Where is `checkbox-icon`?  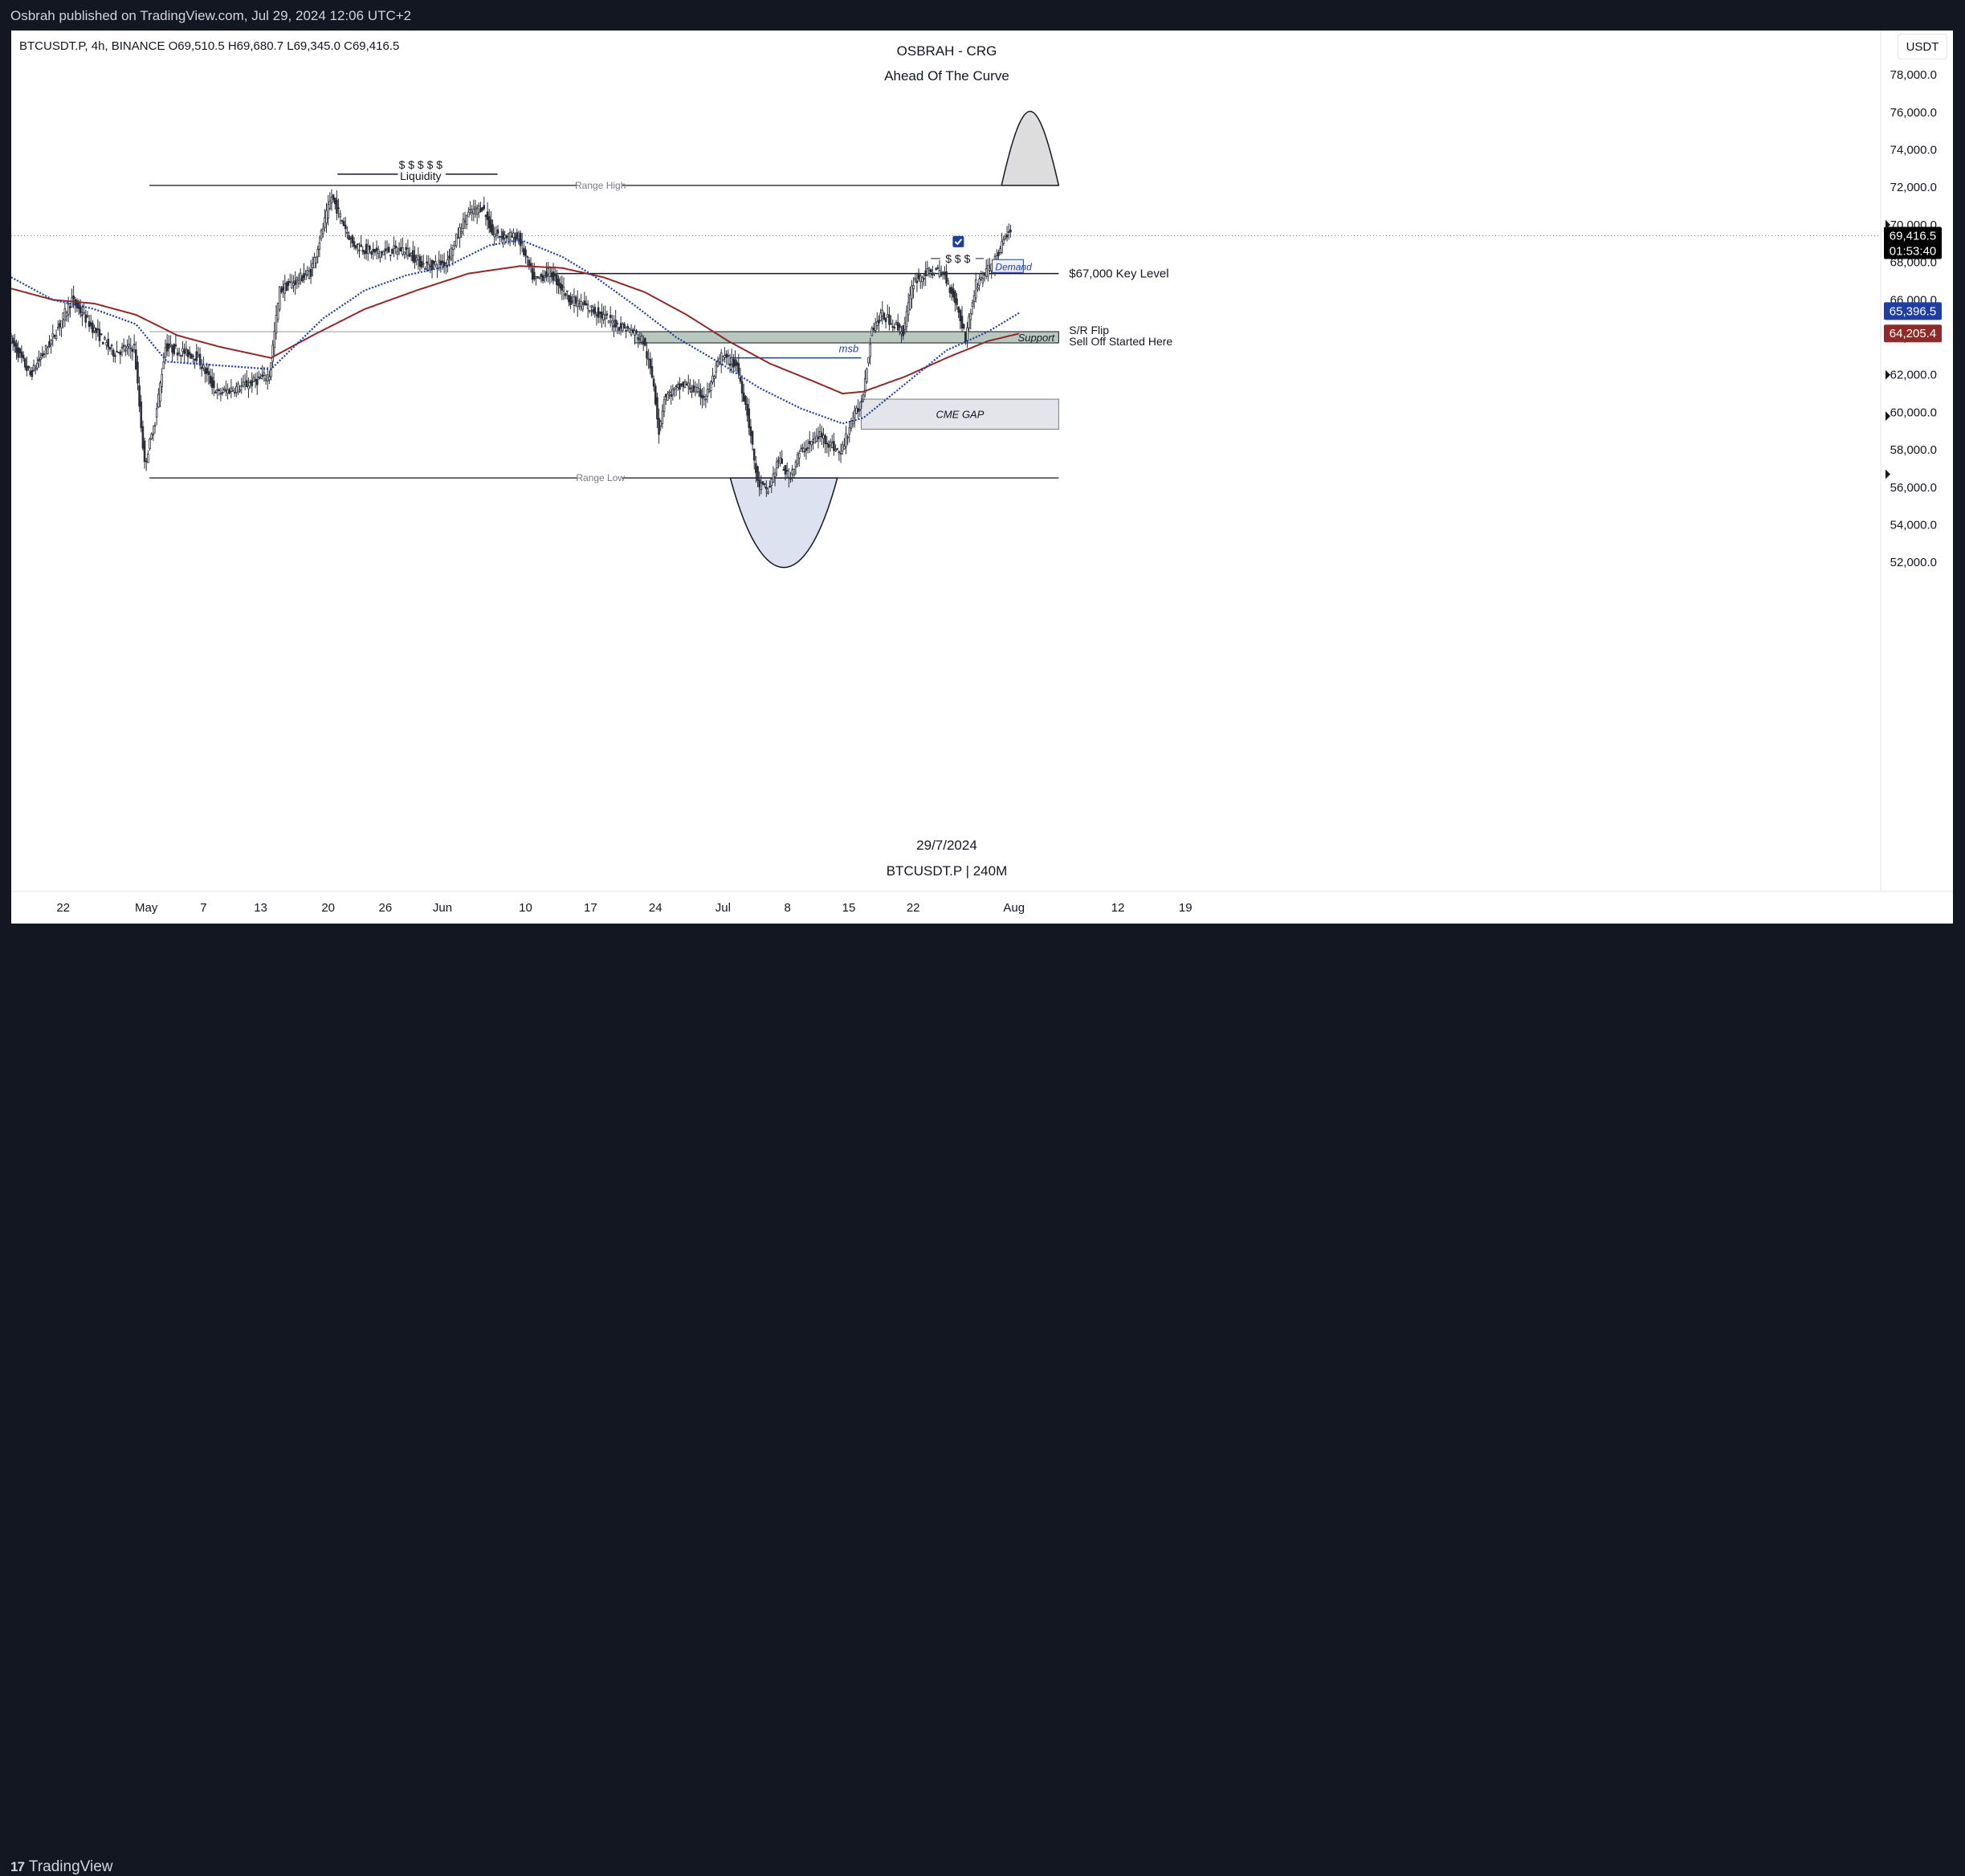 checkbox-icon is located at coordinates (958, 241).